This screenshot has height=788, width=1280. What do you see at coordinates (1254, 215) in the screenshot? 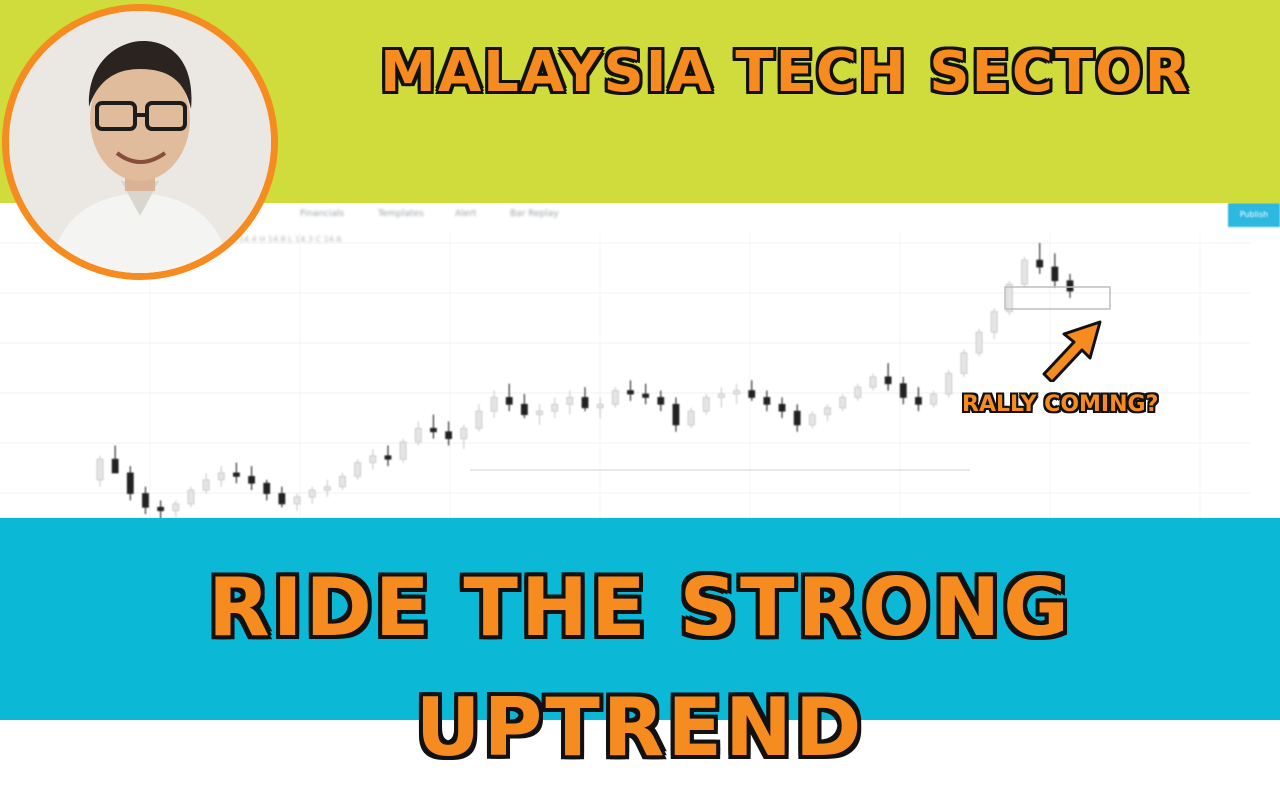
I see `publish-button: Publish` at bounding box center [1254, 215].